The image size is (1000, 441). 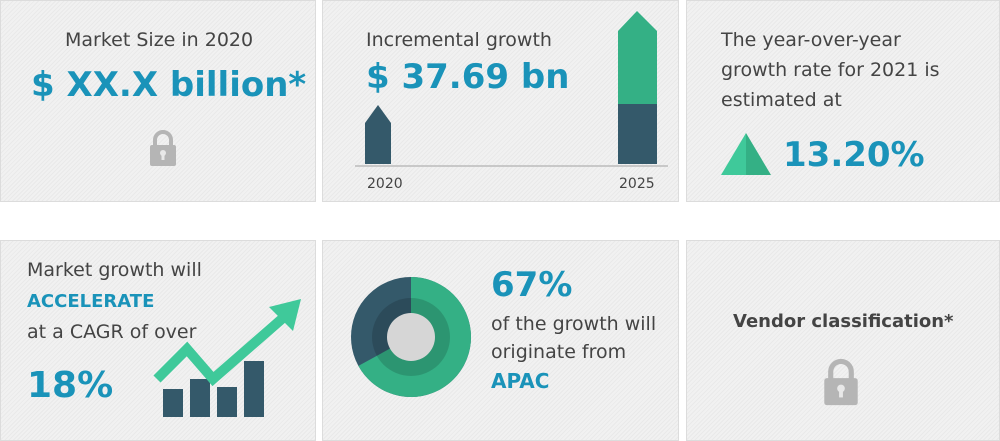 I want to click on cagr-value: 18%, so click(x=70, y=385).